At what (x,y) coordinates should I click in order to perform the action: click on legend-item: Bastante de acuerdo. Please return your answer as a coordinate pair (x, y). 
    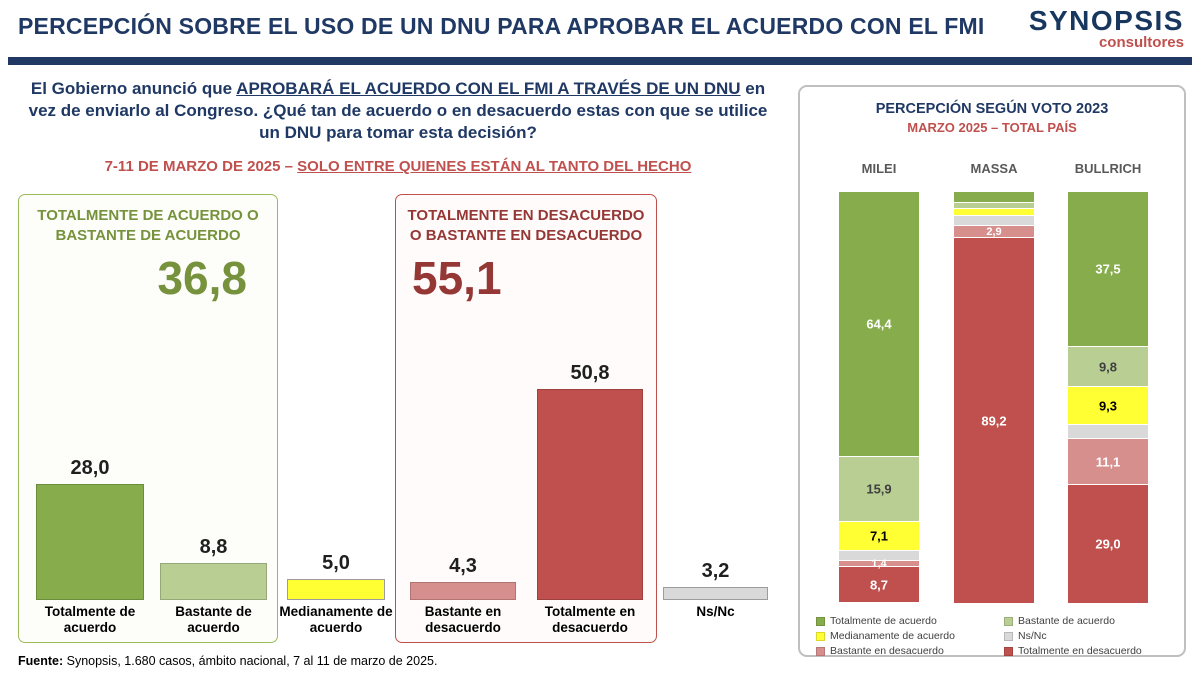
    Looking at the image, I should click on (1090, 621).